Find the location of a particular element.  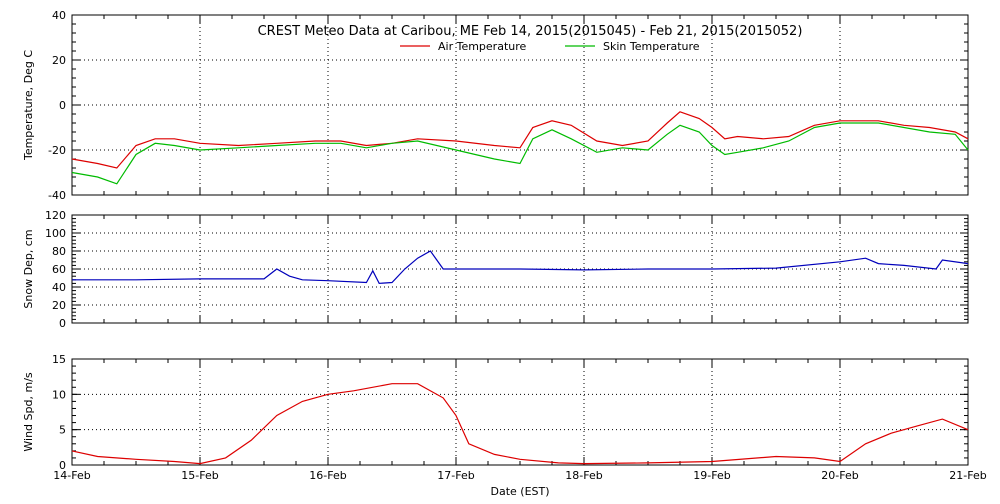

y-tick-label: -40 is located at coordinates (57, 195).